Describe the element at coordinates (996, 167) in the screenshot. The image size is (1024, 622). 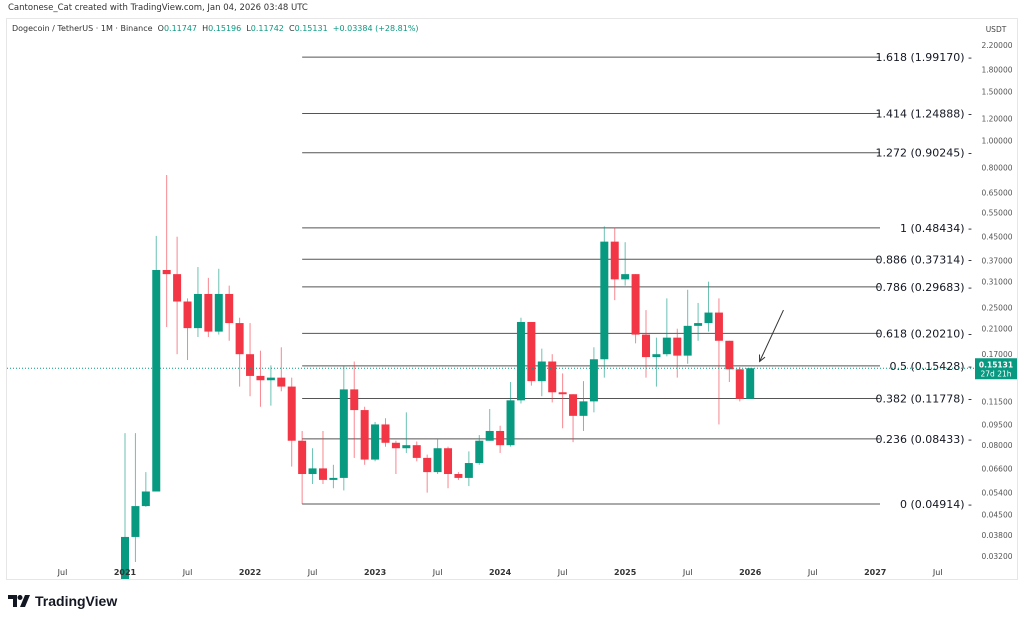
I see `price-tick-label: 0.80000` at that location.